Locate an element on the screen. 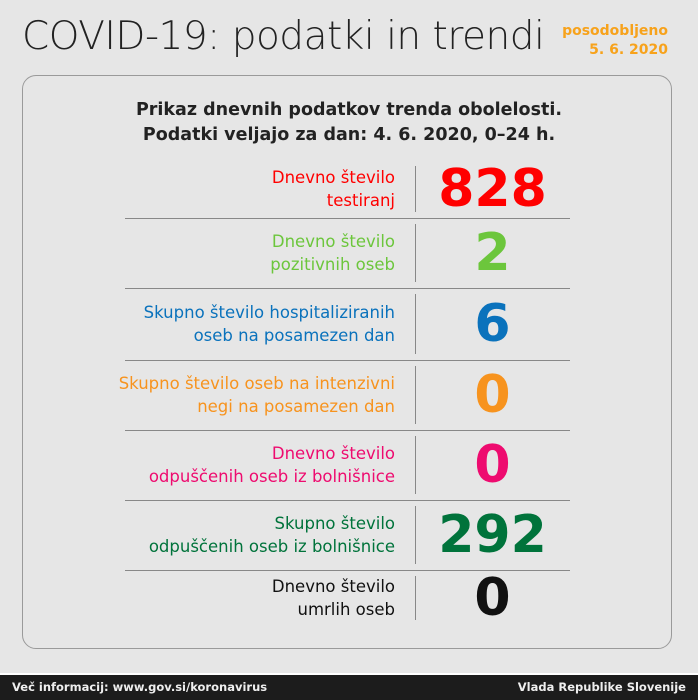  stat-row-positive: Dnevno število pozitivnih oseb 2 is located at coordinates (347, 253).